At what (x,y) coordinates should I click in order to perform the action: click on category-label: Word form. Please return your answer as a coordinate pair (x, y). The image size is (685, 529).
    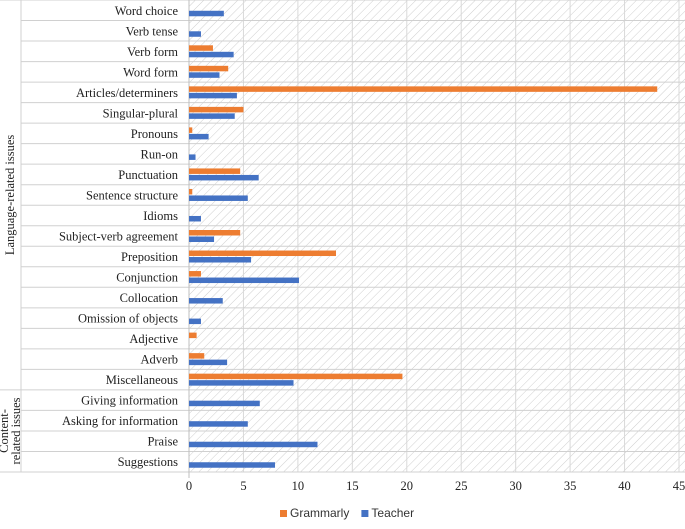
    Looking at the image, I should click on (150, 72).